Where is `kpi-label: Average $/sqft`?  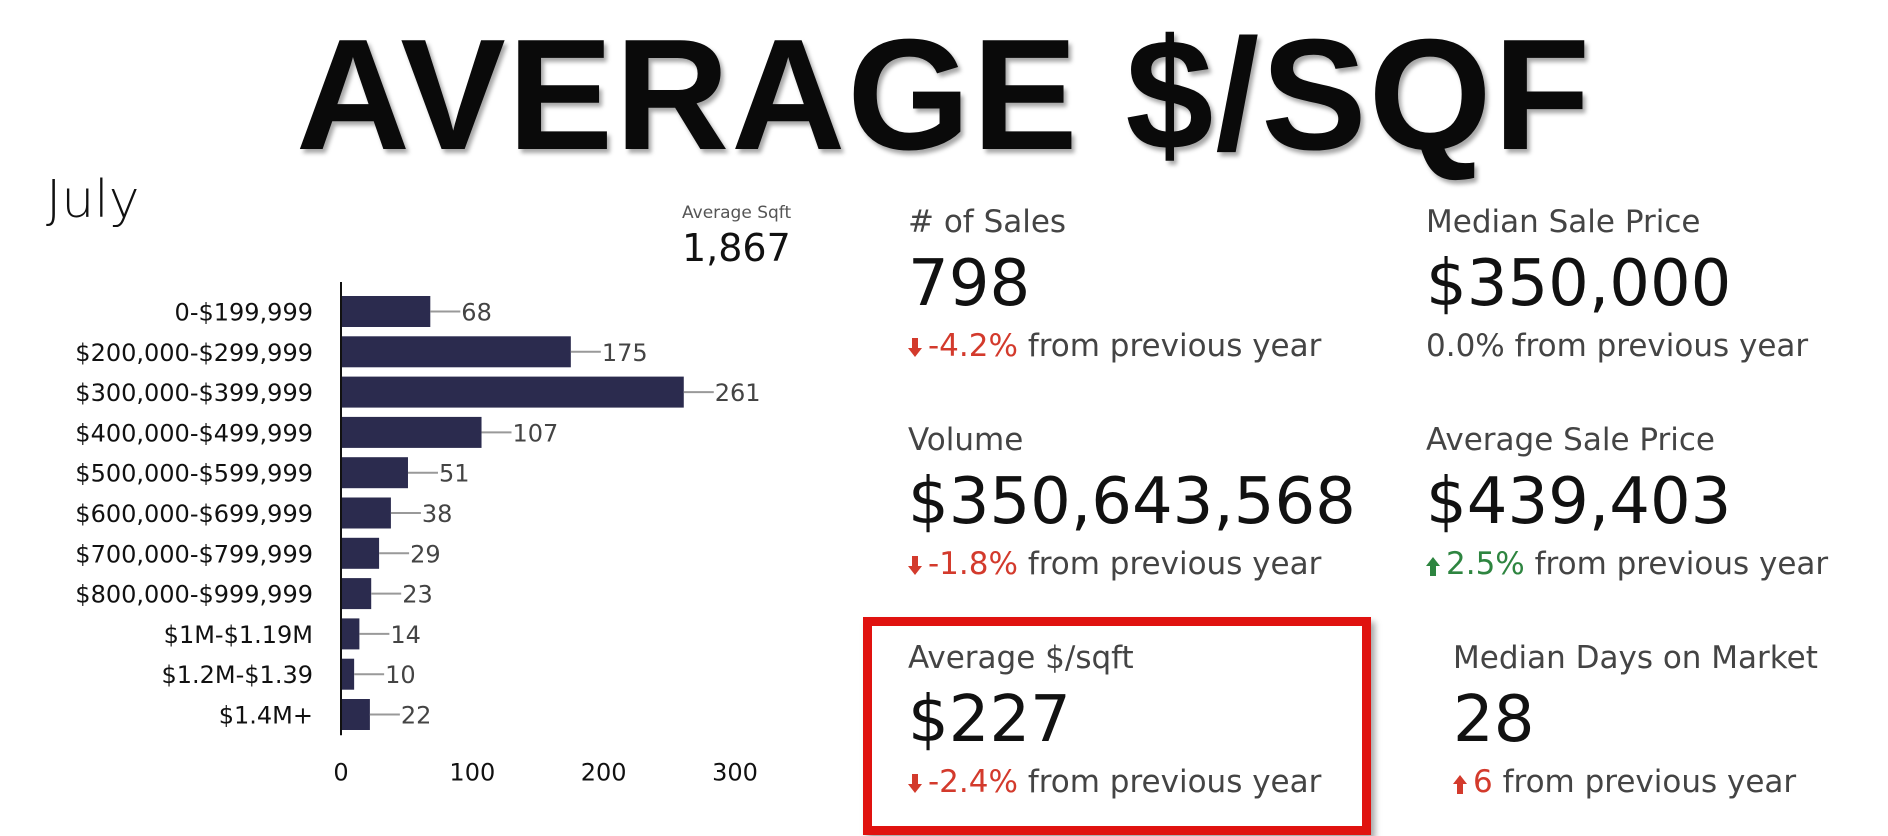
kpi-label: Average $/sqft is located at coordinates (1021, 658).